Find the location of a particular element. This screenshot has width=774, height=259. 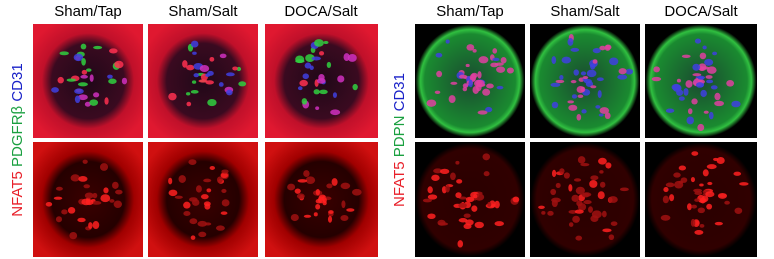

stain-label: NFAT5 PDPN CD31 is located at coordinates (399, 140).